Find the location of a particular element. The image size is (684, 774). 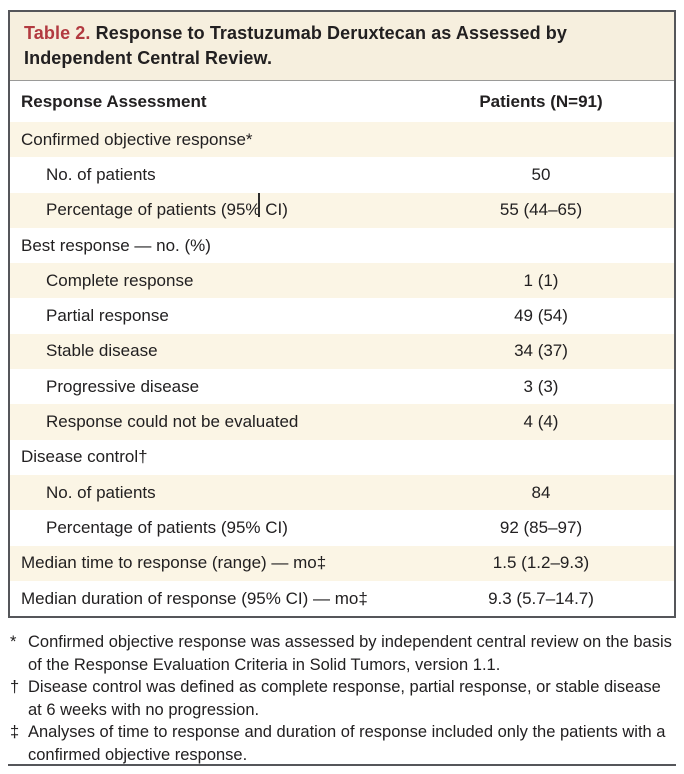

footnote-marker: * is located at coordinates (13, 642).